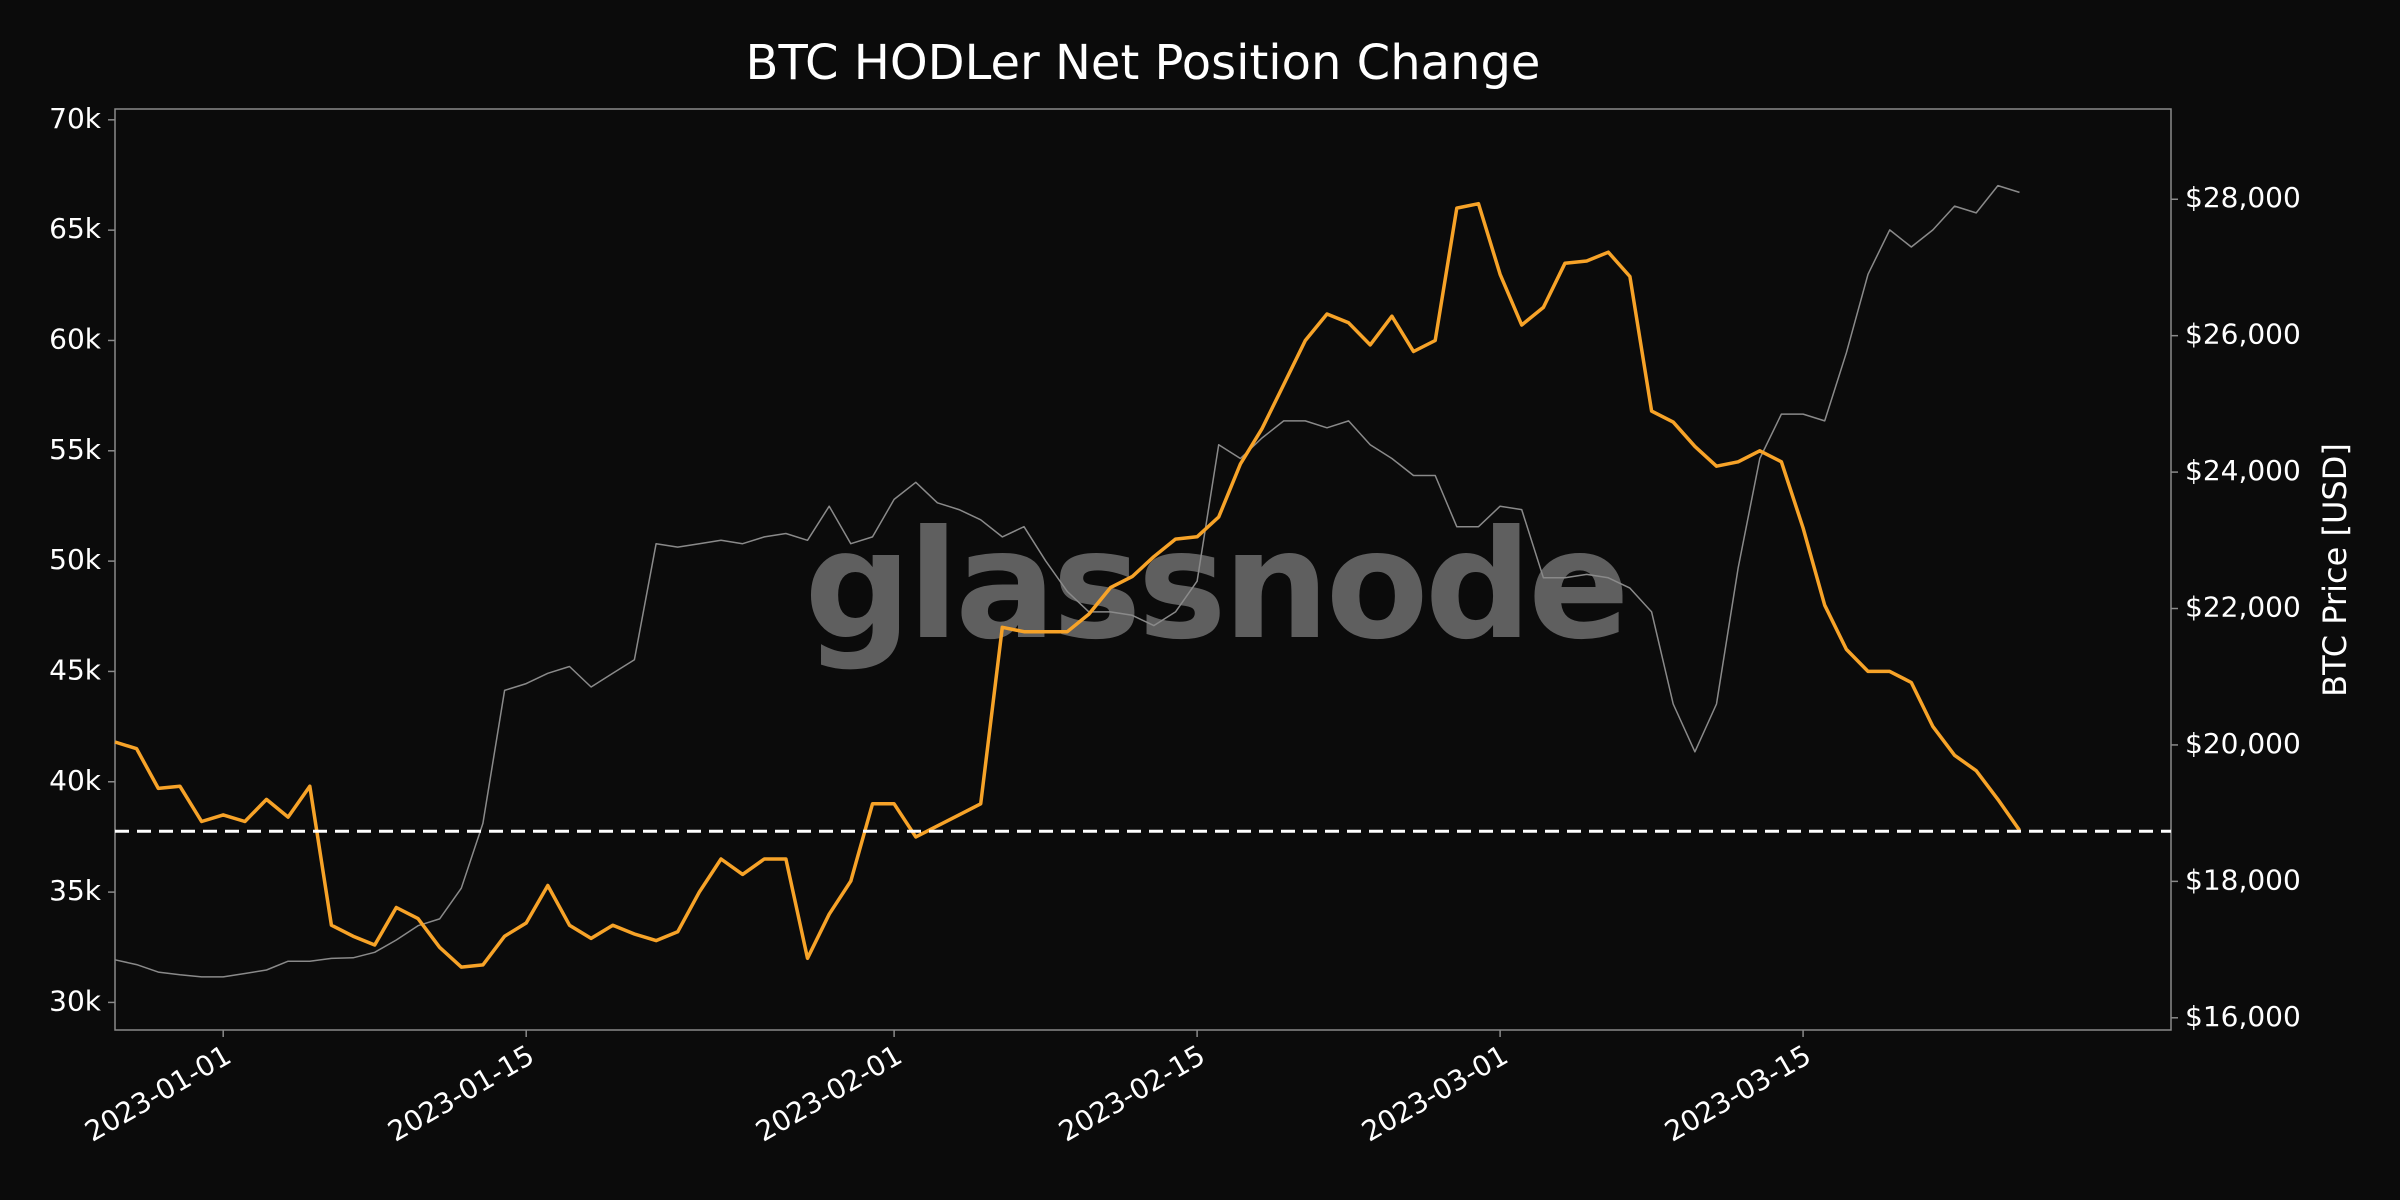  What do you see at coordinates (2243, 1016) in the screenshot?
I see `y2-tick-label: $16,000` at bounding box center [2243, 1016].